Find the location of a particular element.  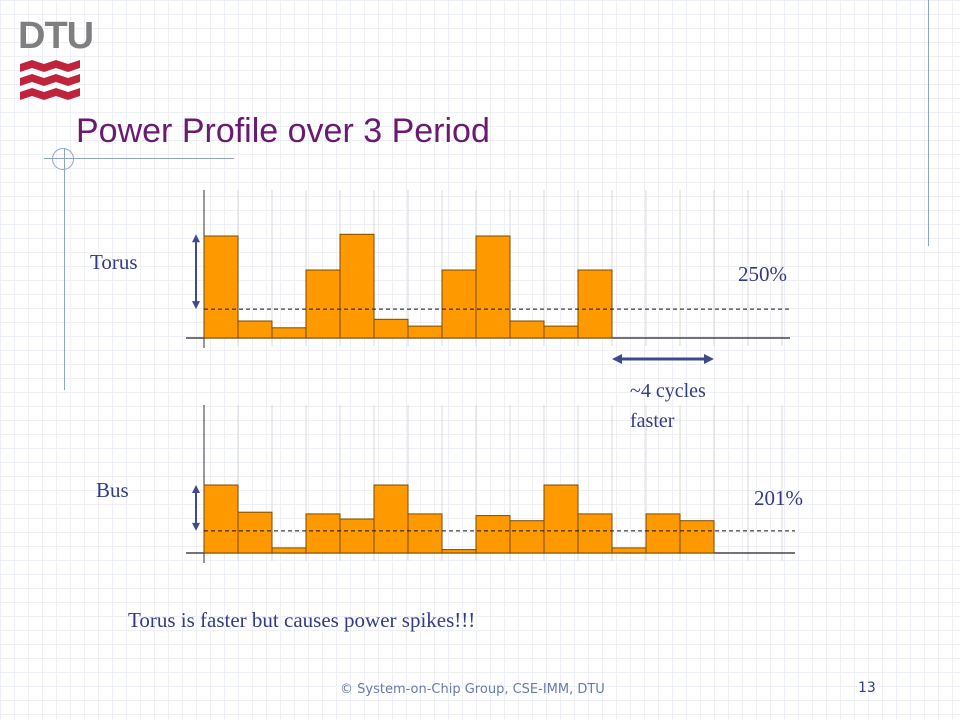

dtu-logo: DTU is located at coordinates (56, 63).